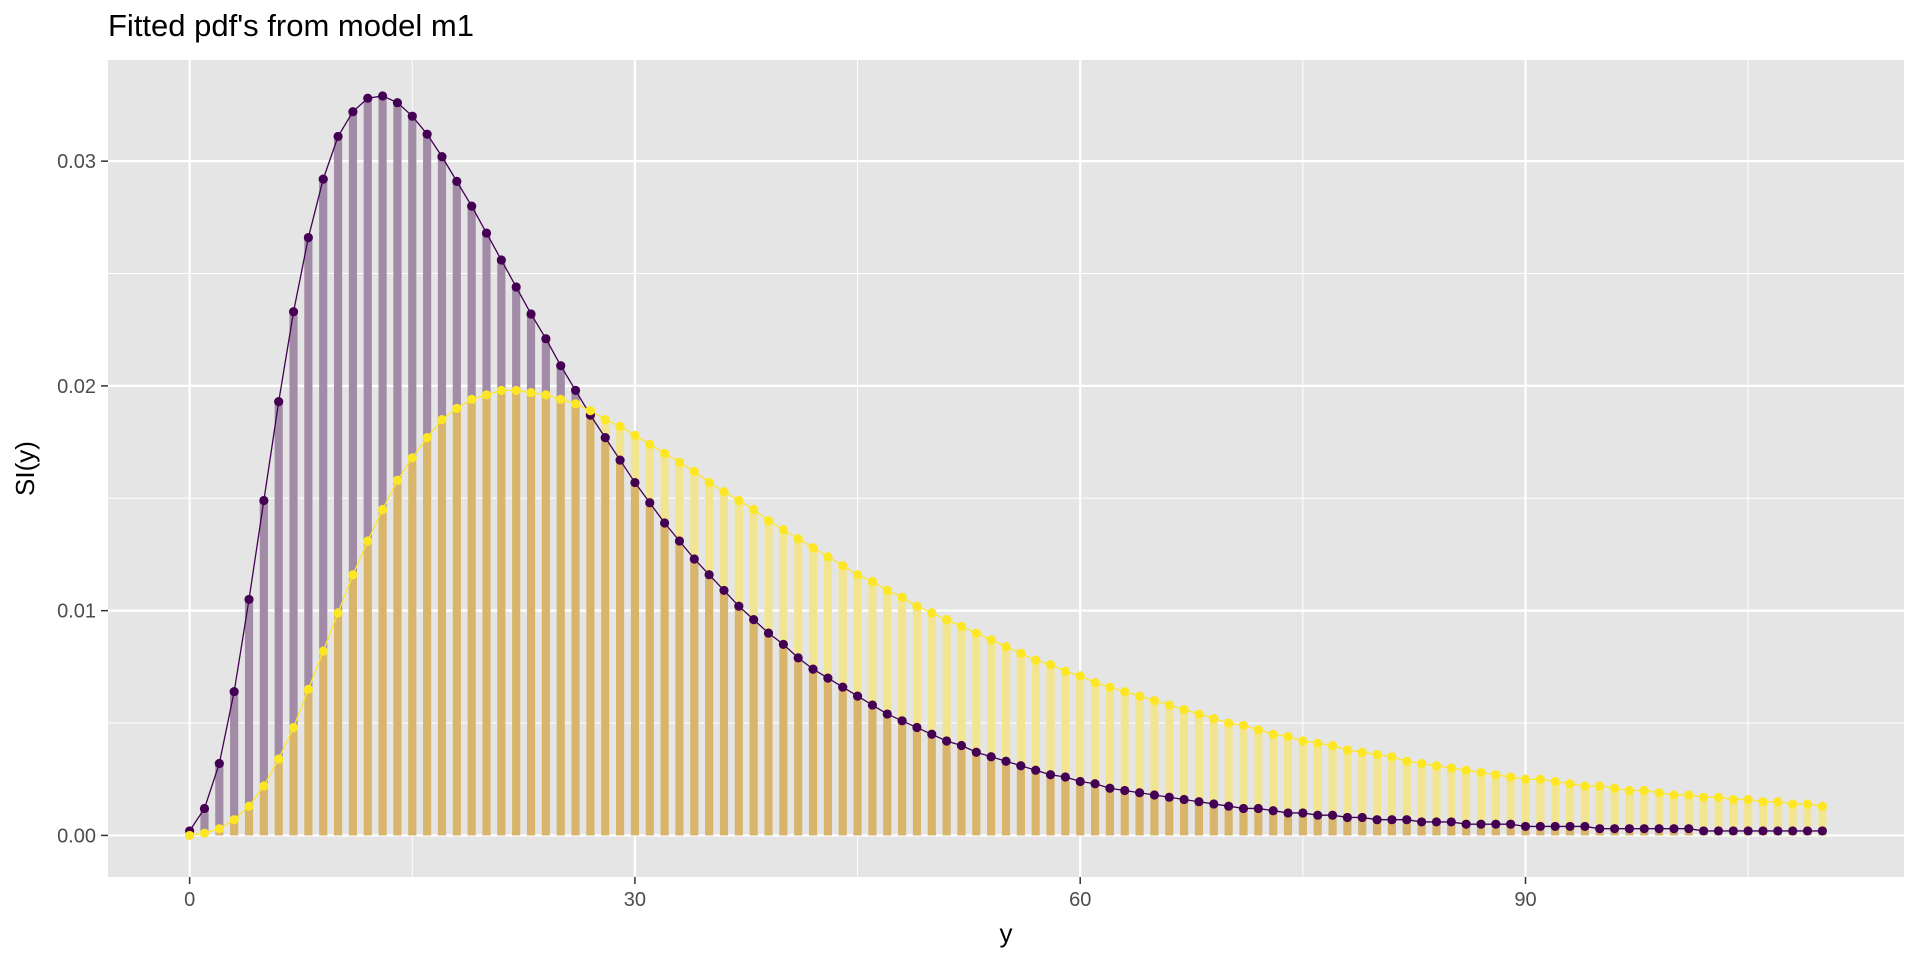  Describe the element at coordinates (635, 900) in the screenshot. I see `x-tick-label: 30` at that location.